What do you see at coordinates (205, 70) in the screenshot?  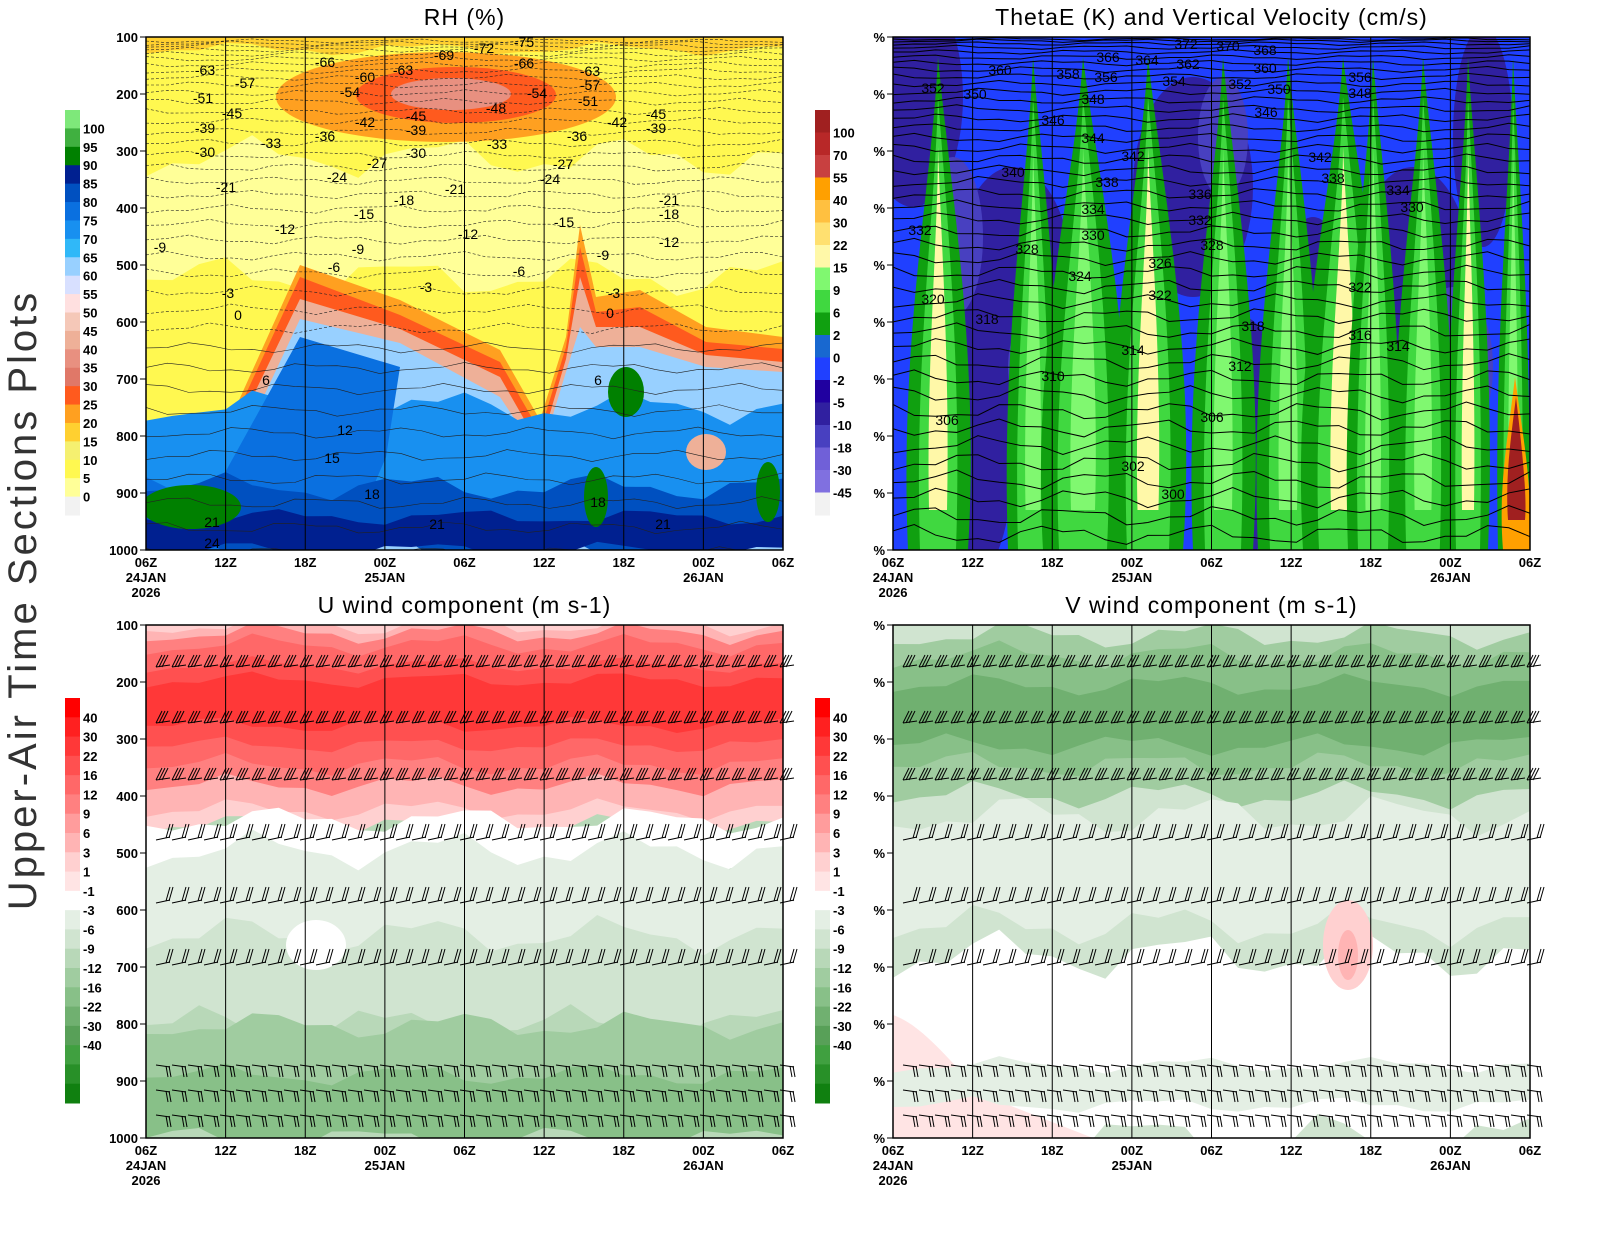 I see `contour-label: -63` at bounding box center [205, 70].